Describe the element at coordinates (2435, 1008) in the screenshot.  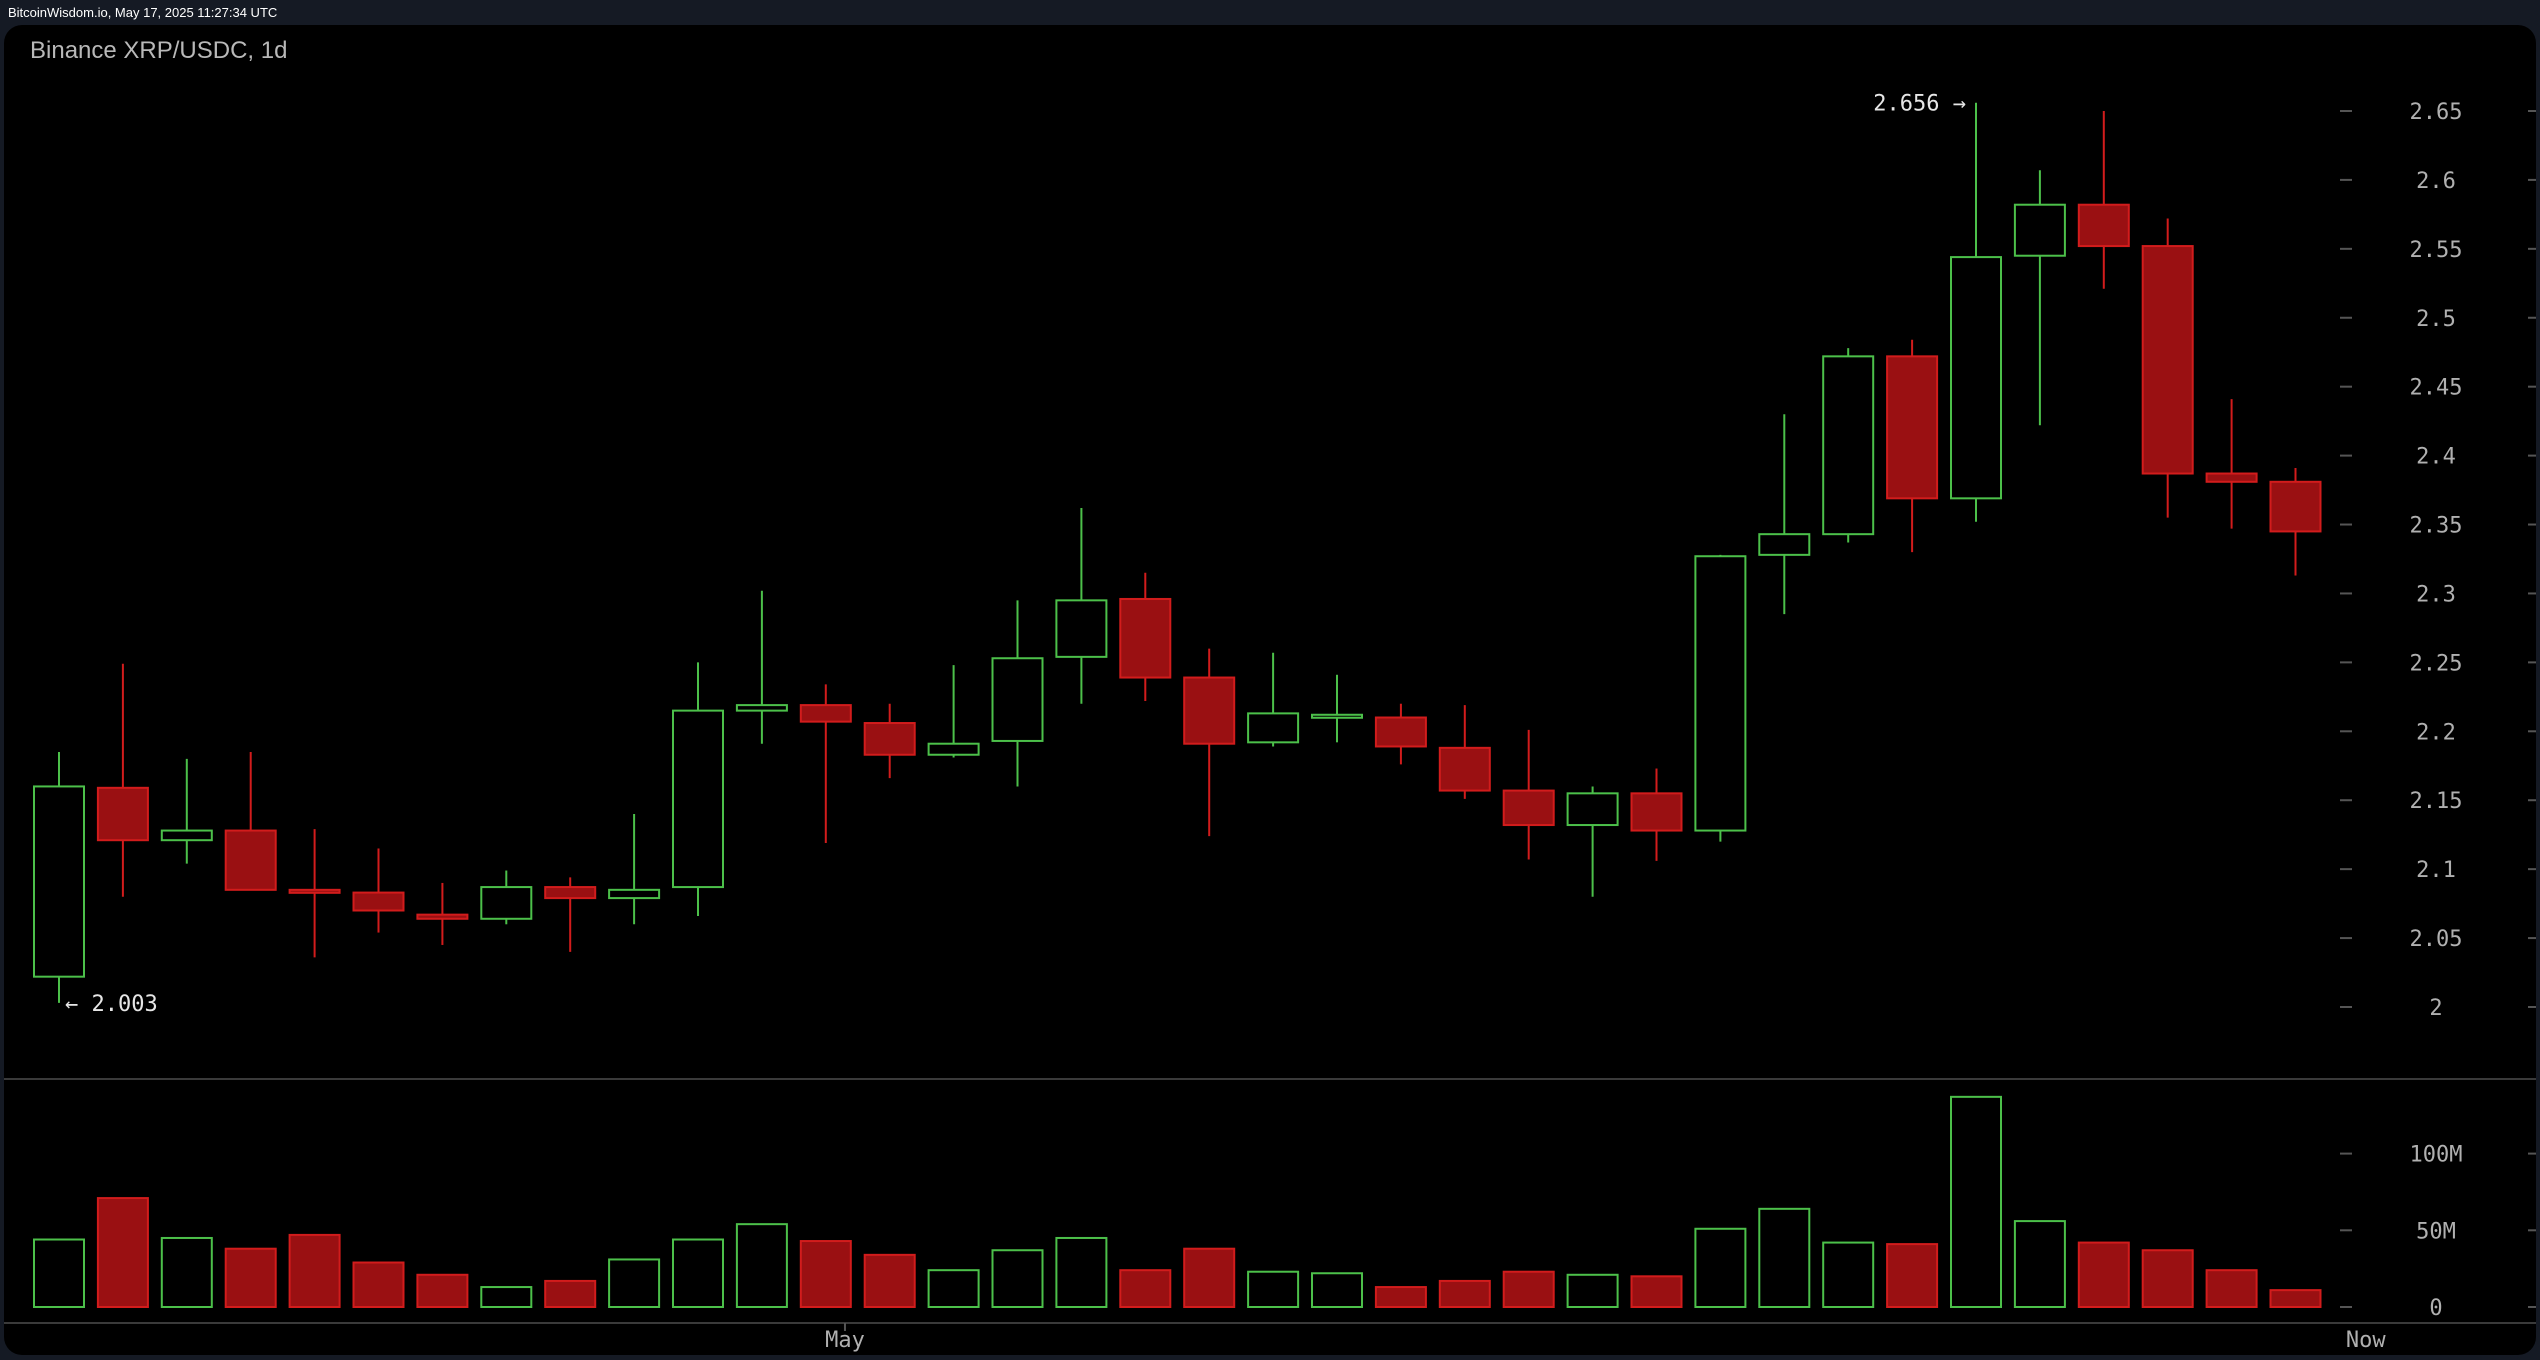
I see `price-tick-label: 2` at that location.